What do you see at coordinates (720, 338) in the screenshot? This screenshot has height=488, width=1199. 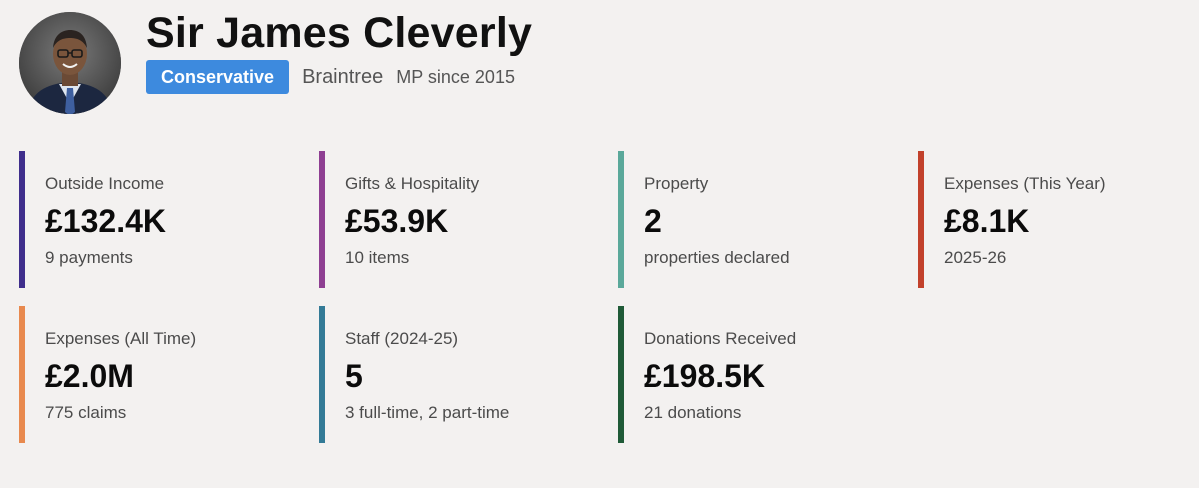 I see `card-label: Donations Received` at bounding box center [720, 338].